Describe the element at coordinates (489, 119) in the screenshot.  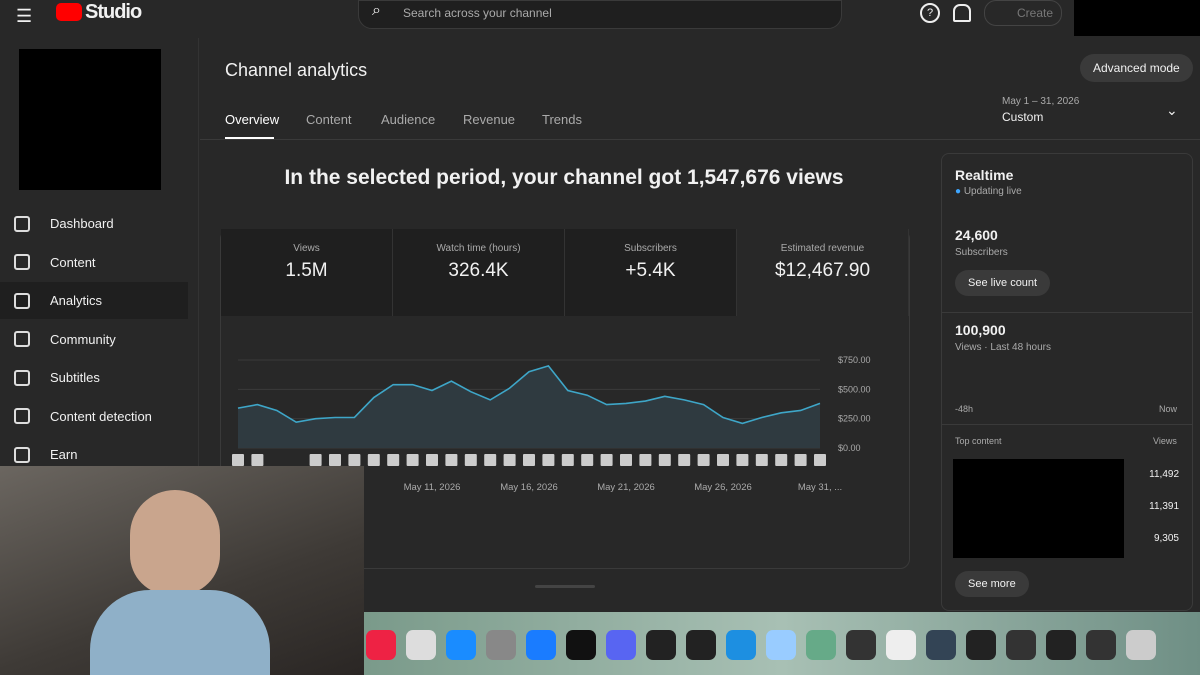
I see `tab: Revenue` at that location.